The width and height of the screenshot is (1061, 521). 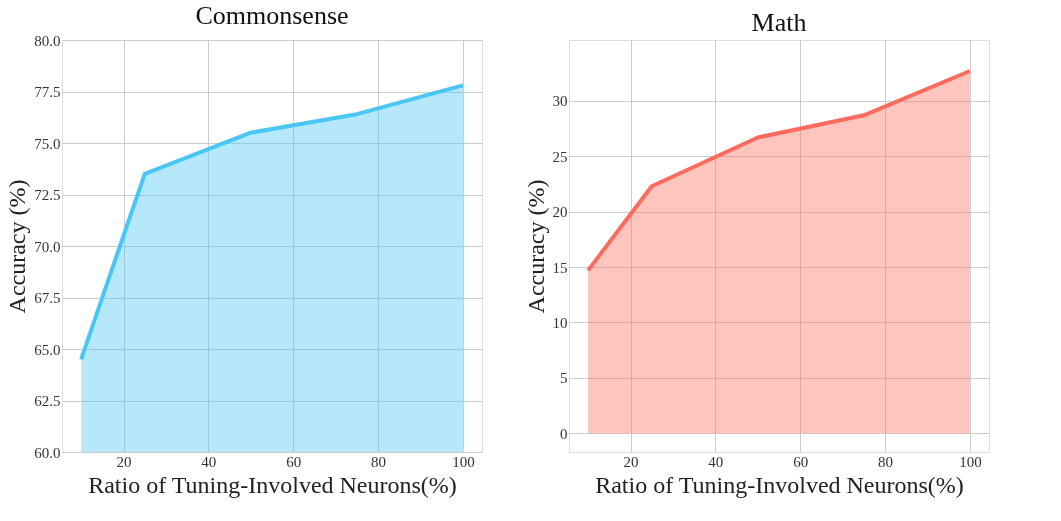 What do you see at coordinates (47, 40) in the screenshot?
I see `y-tick-label: 80.0` at bounding box center [47, 40].